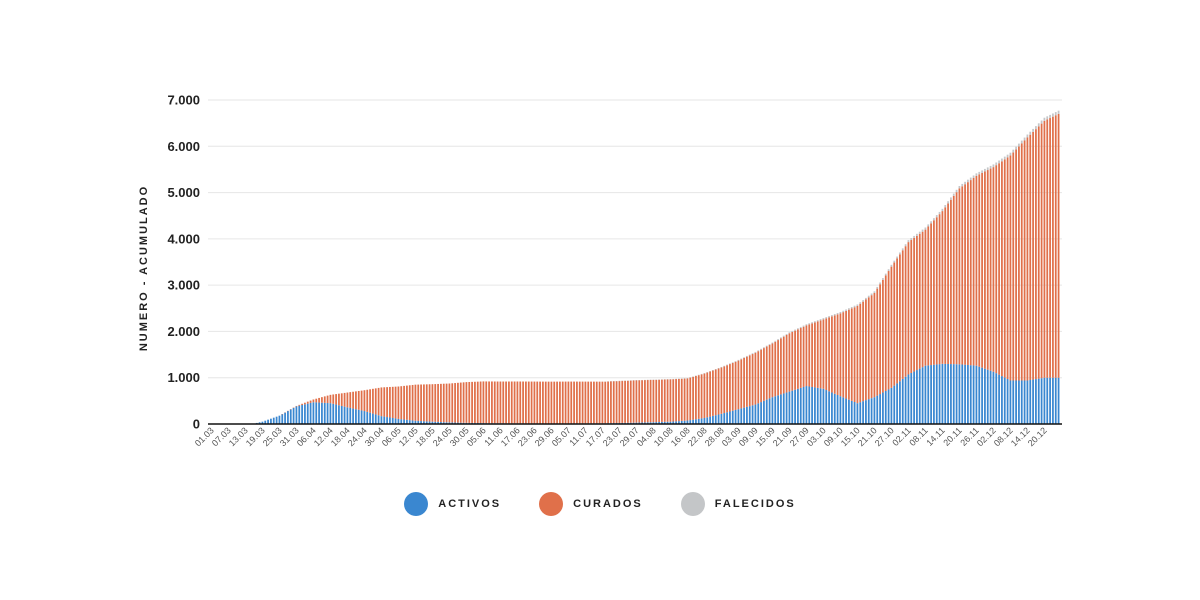 This screenshot has width=1200, height=600. What do you see at coordinates (591, 504) in the screenshot?
I see `legend-item-curados: CURADOS` at bounding box center [591, 504].